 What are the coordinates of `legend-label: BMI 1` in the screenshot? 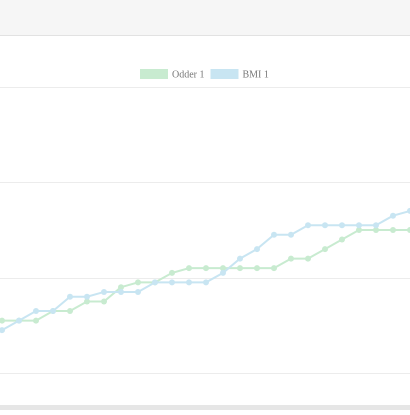 It's located at (256, 74).